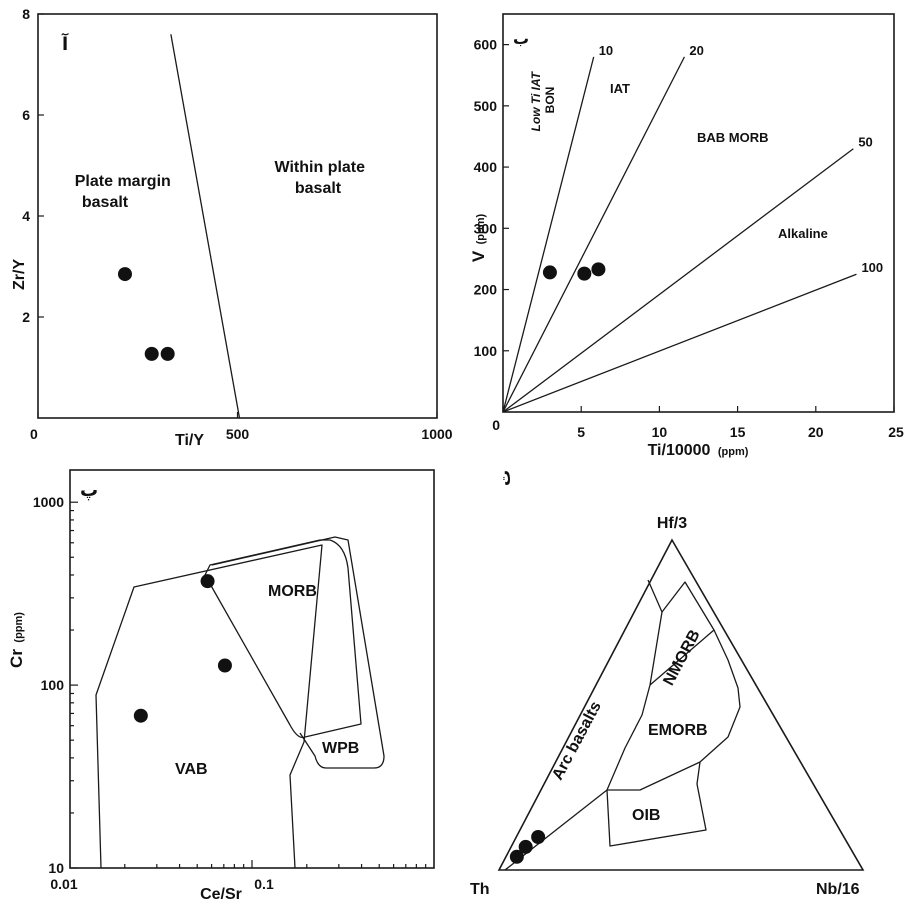  I want to click on x-tick-label: 500, so click(238, 434).